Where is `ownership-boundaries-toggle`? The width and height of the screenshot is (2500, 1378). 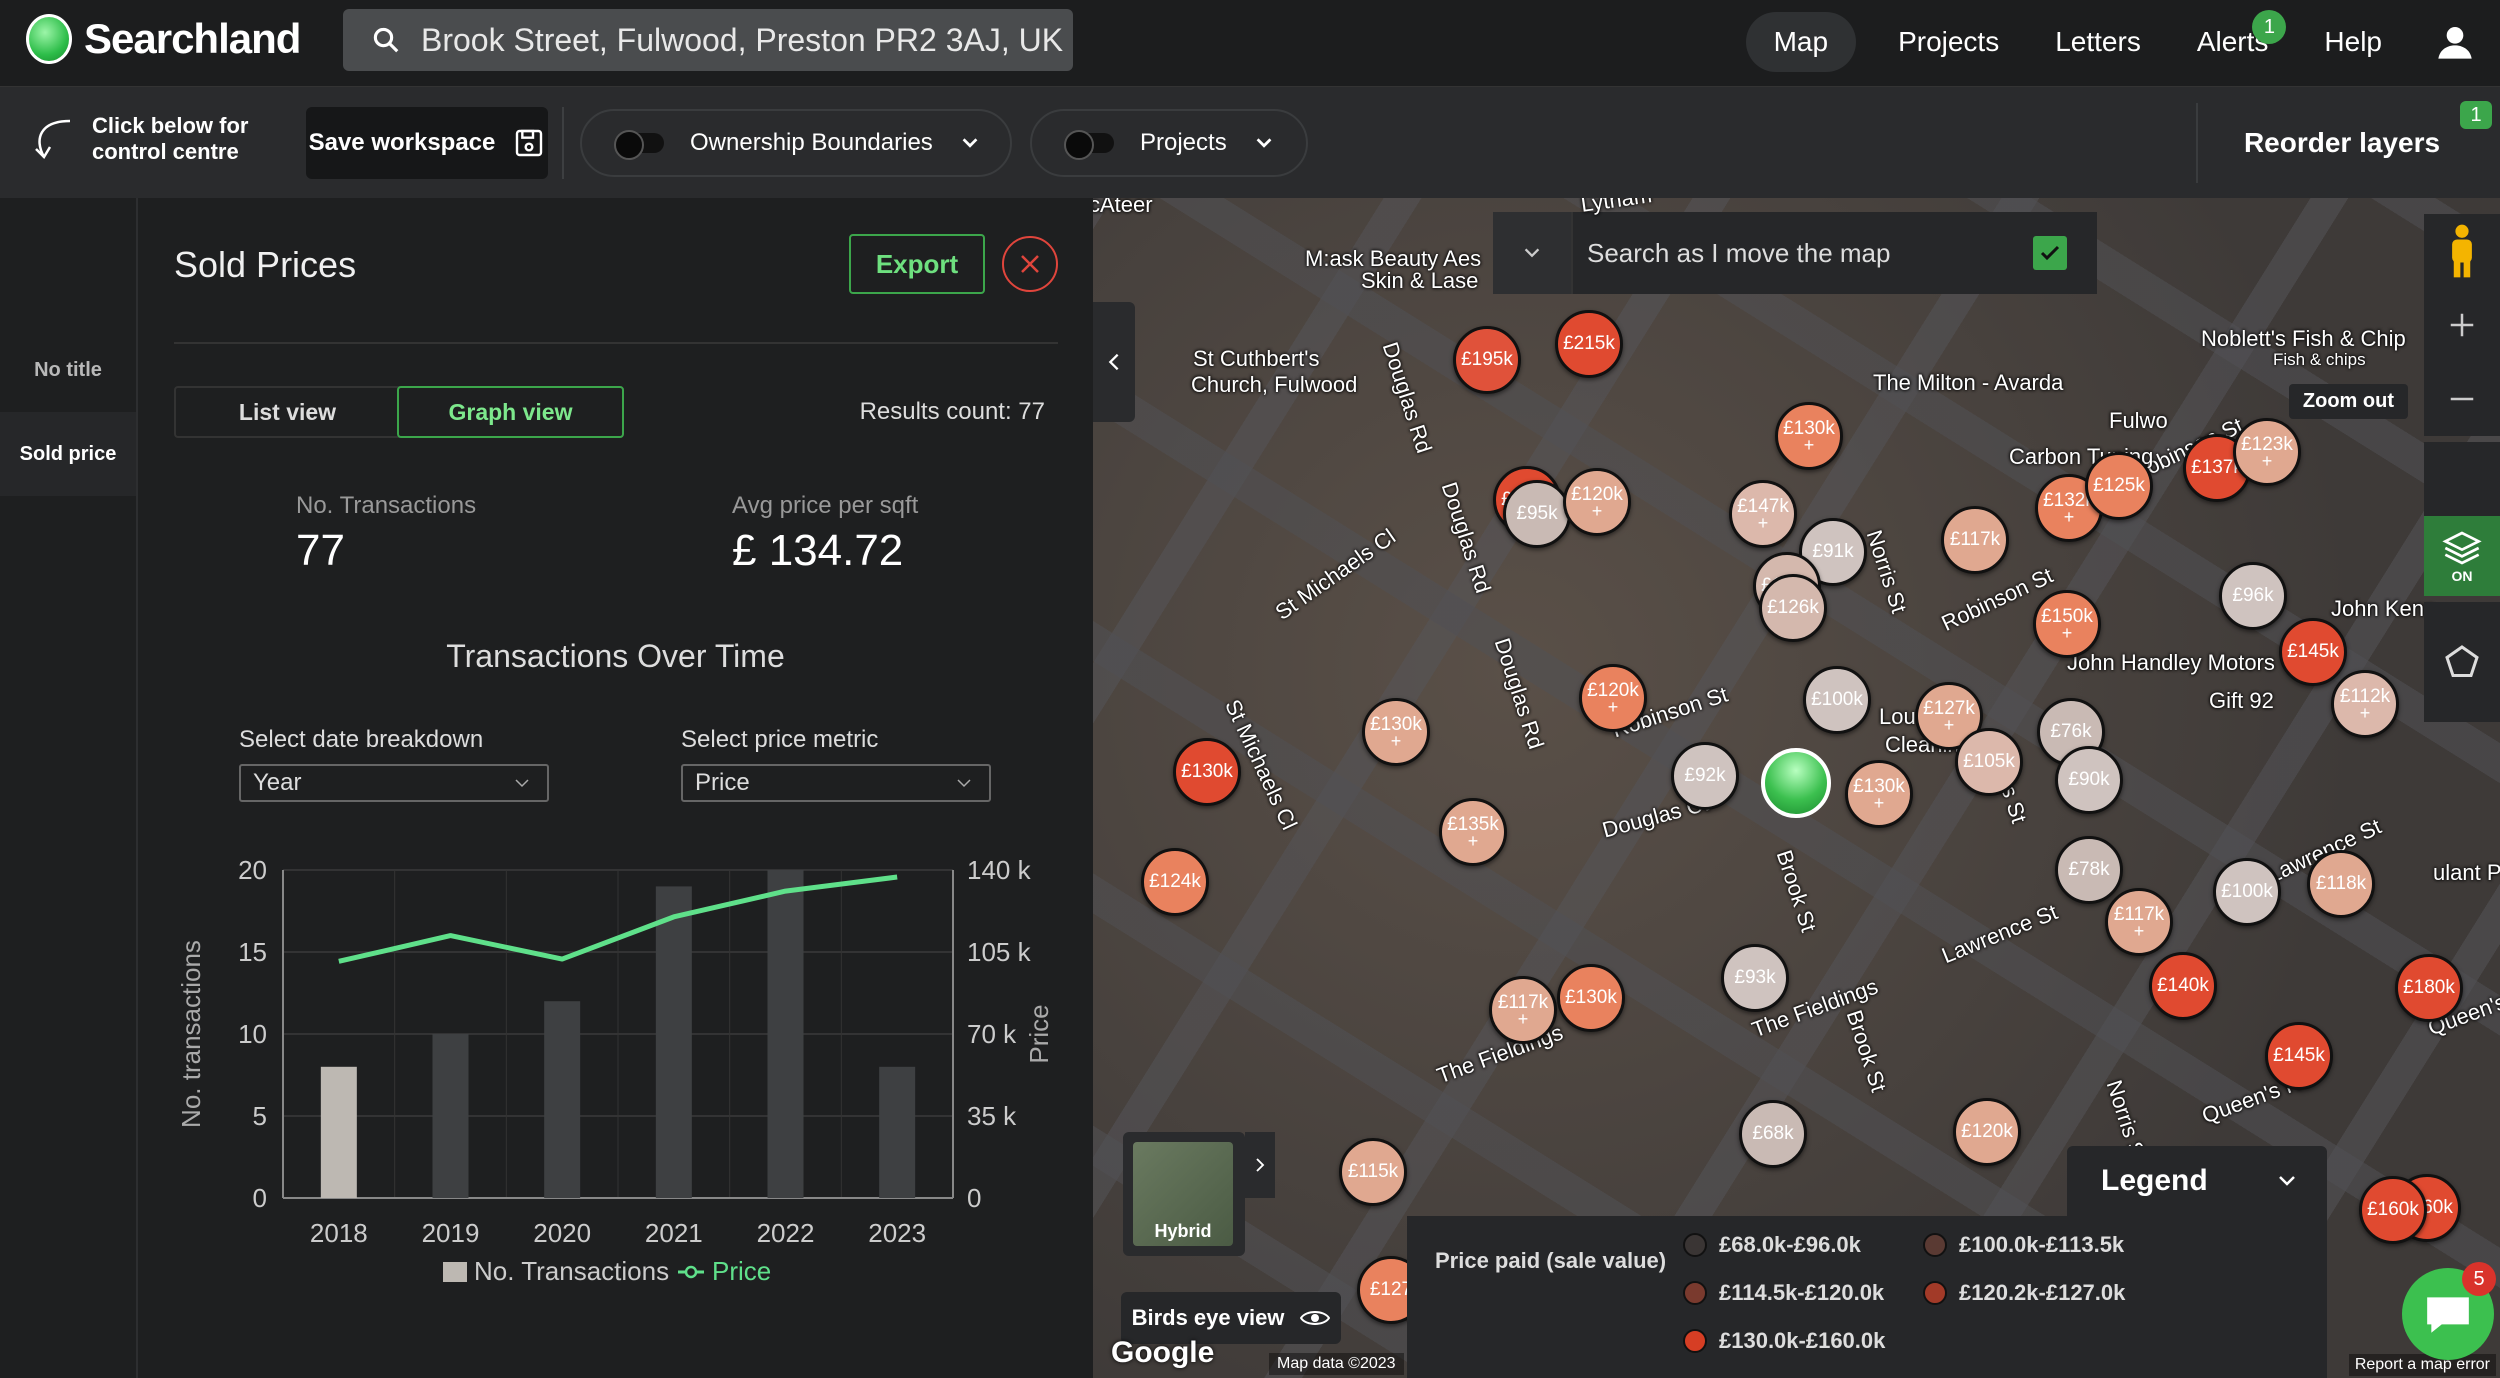
ownership-boundaries-toggle is located at coordinates (639, 145).